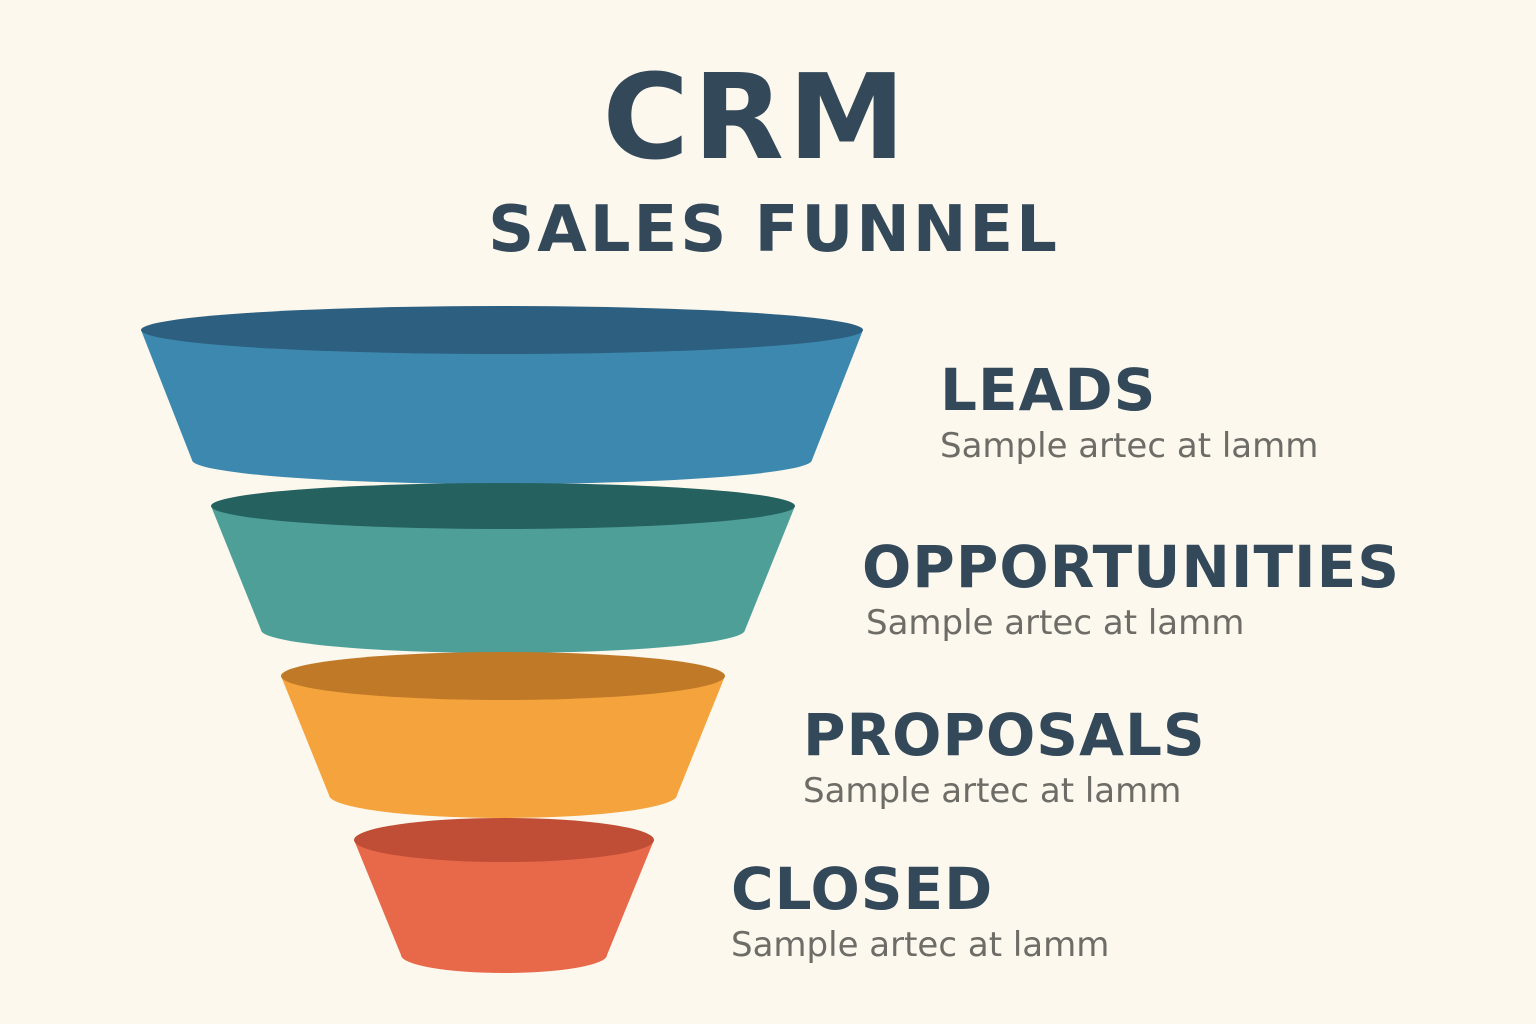 The image size is (1536, 1024). I want to click on subtitle: SALES FUNNEL, so click(774, 230).